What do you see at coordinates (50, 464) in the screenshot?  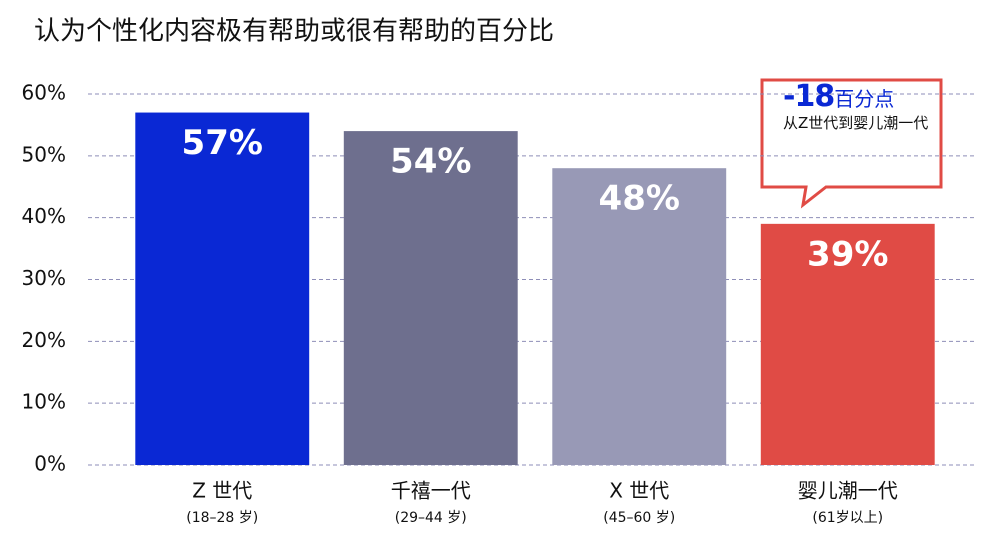 I see `y-tick-label: 0%` at bounding box center [50, 464].